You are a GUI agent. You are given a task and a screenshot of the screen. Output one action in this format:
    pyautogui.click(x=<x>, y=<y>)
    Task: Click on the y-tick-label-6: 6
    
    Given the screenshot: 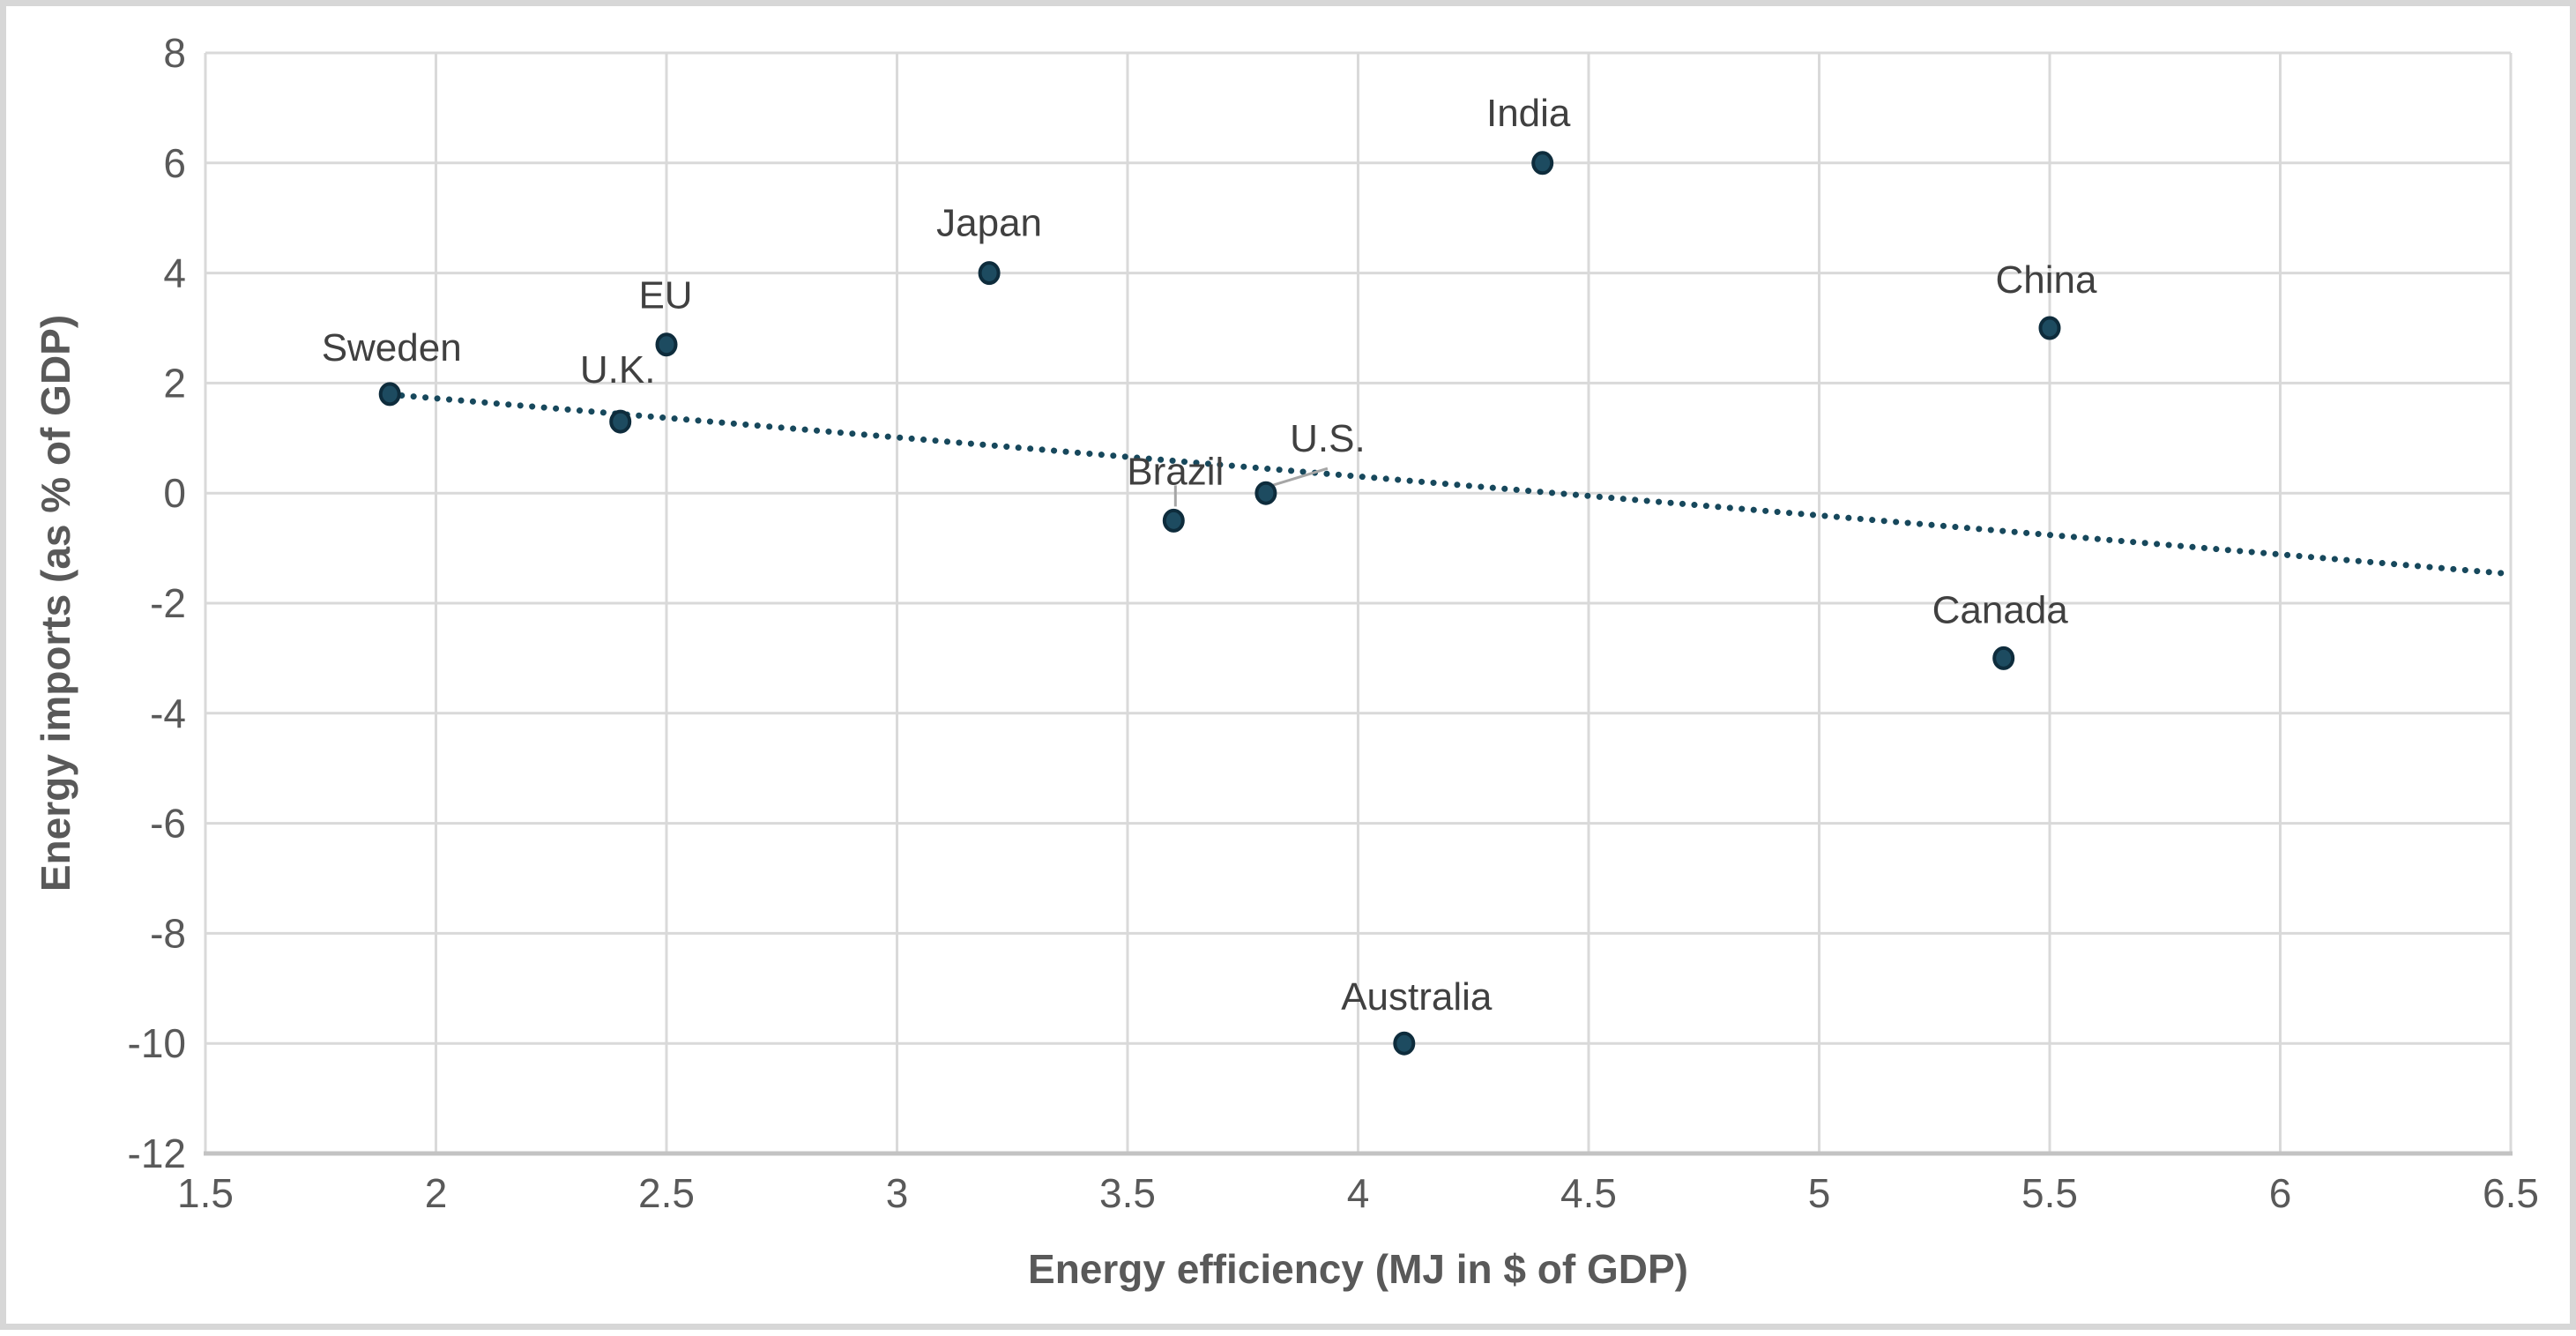 What is the action you would take?
    pyautogui.click(x=175, y=163)
    